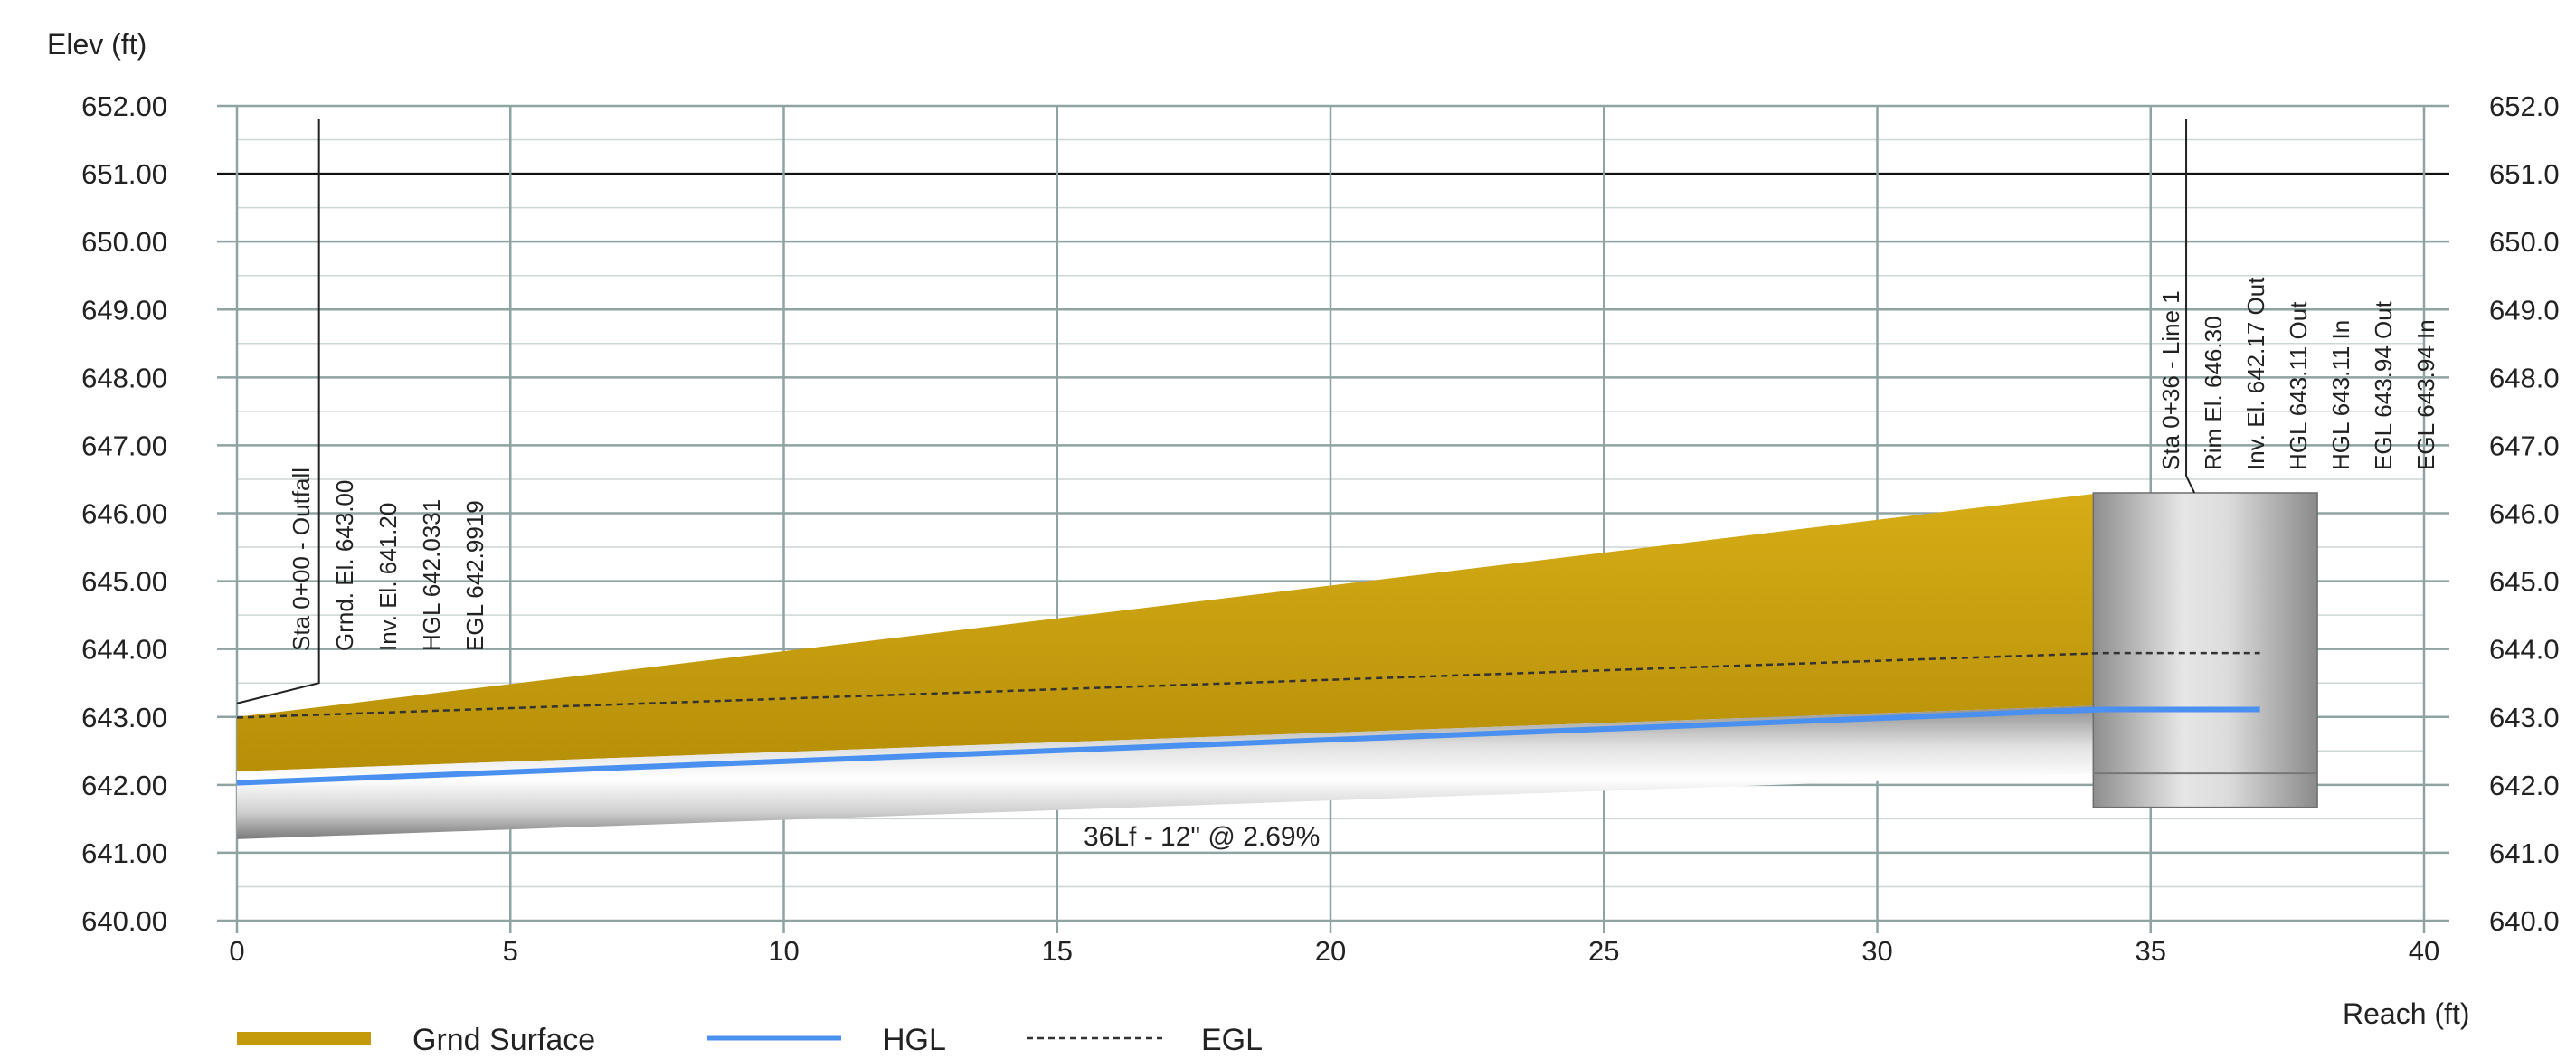 Image resolution: width=2576 pixels, height=1059 pixels. I want to click on y-axis-title: Elev (ft), so click(97, 44).